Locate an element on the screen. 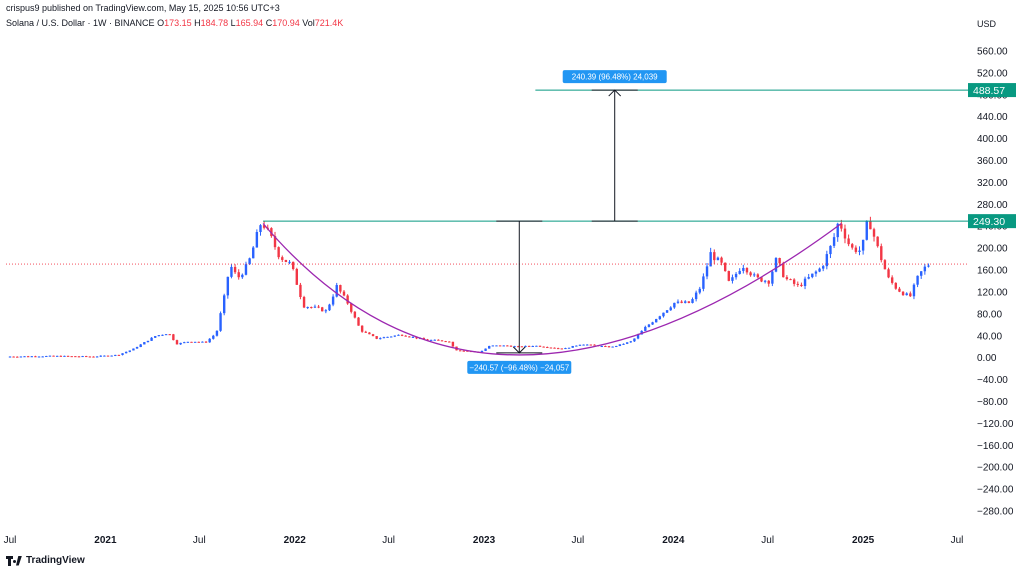  measure-up-arrow-icon is located at coordinates (615, 93).